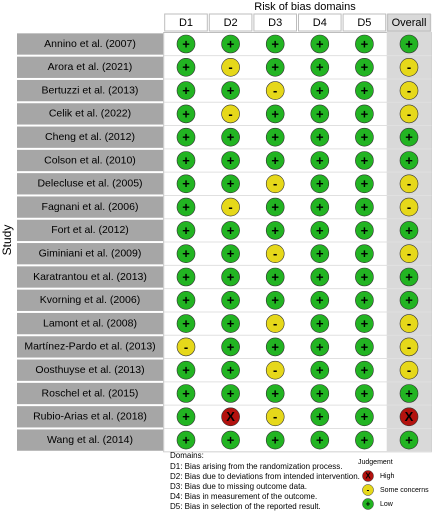  What do you see at coordinates (275, 23) in the screenshot?
I see `column-header: D3` at bounding box center [275, 23].